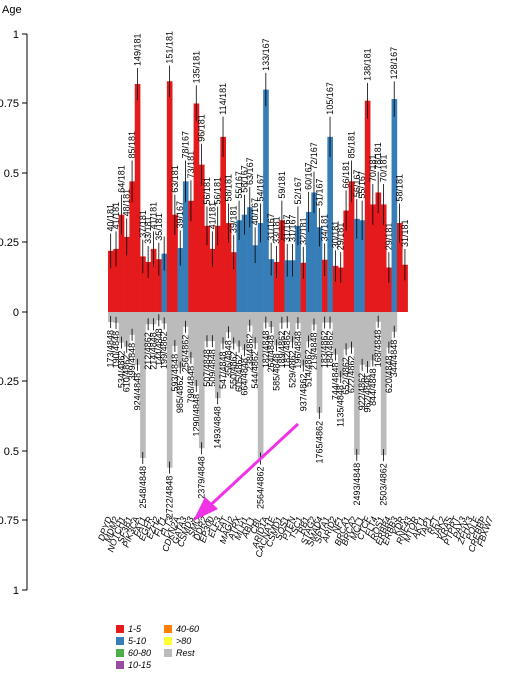 Image resolution: width=508 pixels, height=680 pixels. Describe the element at coordinates (298, 191) in the screenshot. I see `upper-bar-label: 52/167` at that location.